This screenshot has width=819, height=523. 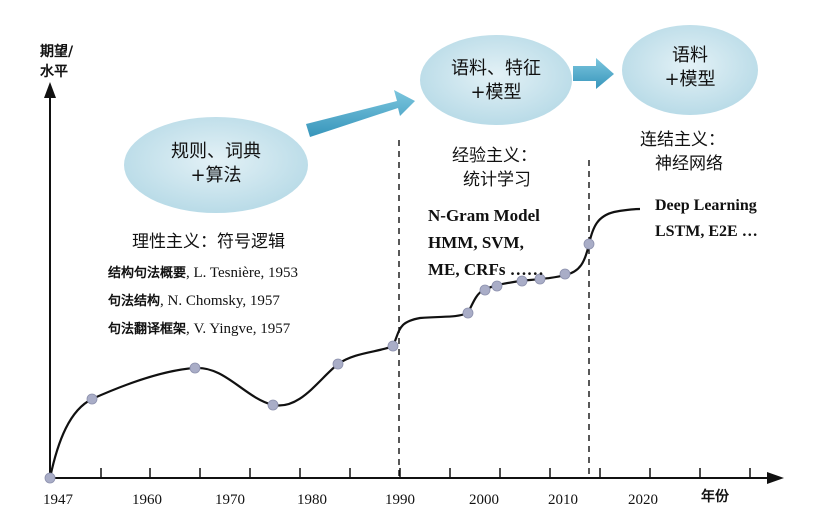 I want to click on x-tick-label: 1960, so click(x=147, y=500).